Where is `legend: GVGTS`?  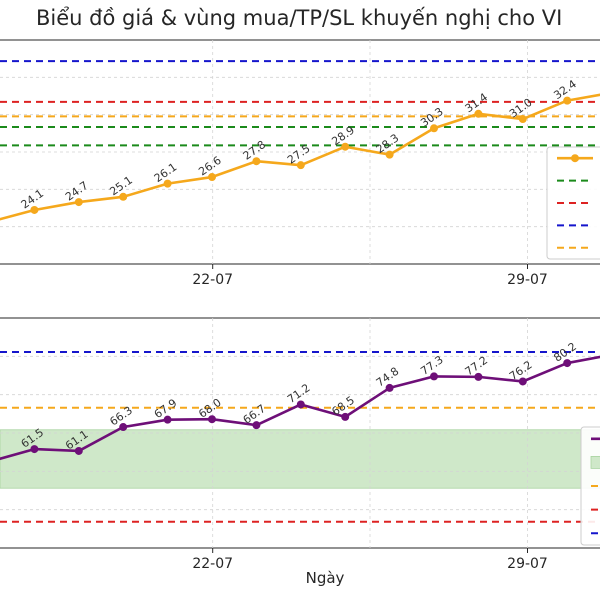
legend: GVGTS is located at coordinates (573, 203).